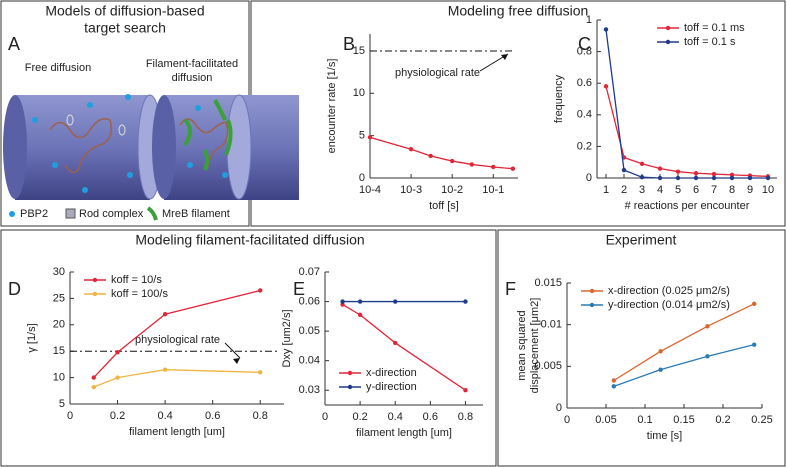  I want to click on annotation-arrow, so click(232, 350).